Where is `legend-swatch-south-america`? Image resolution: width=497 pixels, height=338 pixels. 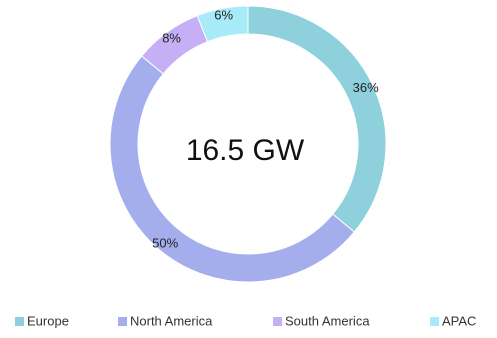 legend-swatch-south-america is located at coordinates (277, 321).